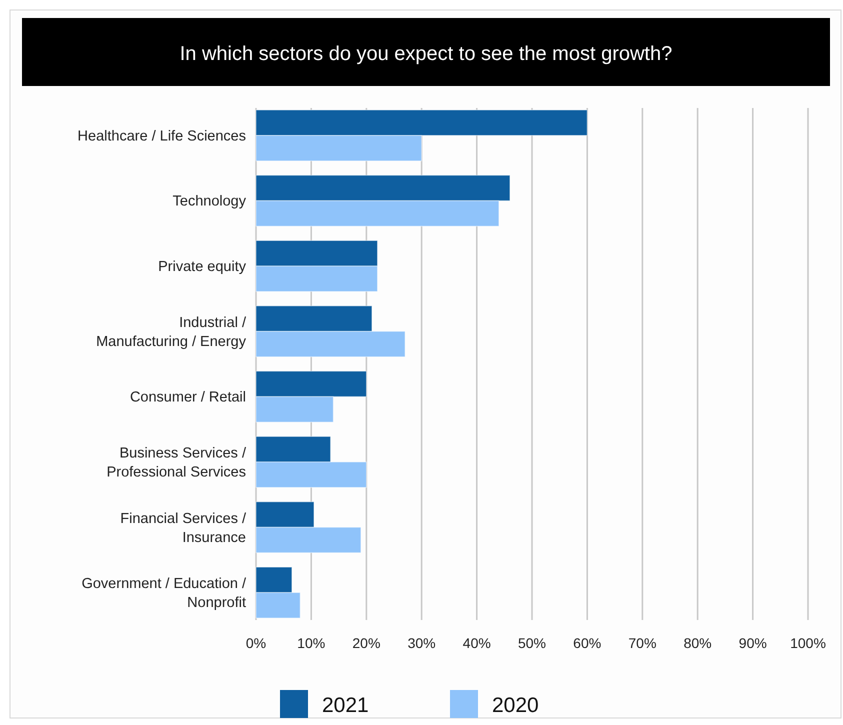 This screenshot has height=725, width=843. I want to click on y-tick-label: Technology, so click(209, 202).